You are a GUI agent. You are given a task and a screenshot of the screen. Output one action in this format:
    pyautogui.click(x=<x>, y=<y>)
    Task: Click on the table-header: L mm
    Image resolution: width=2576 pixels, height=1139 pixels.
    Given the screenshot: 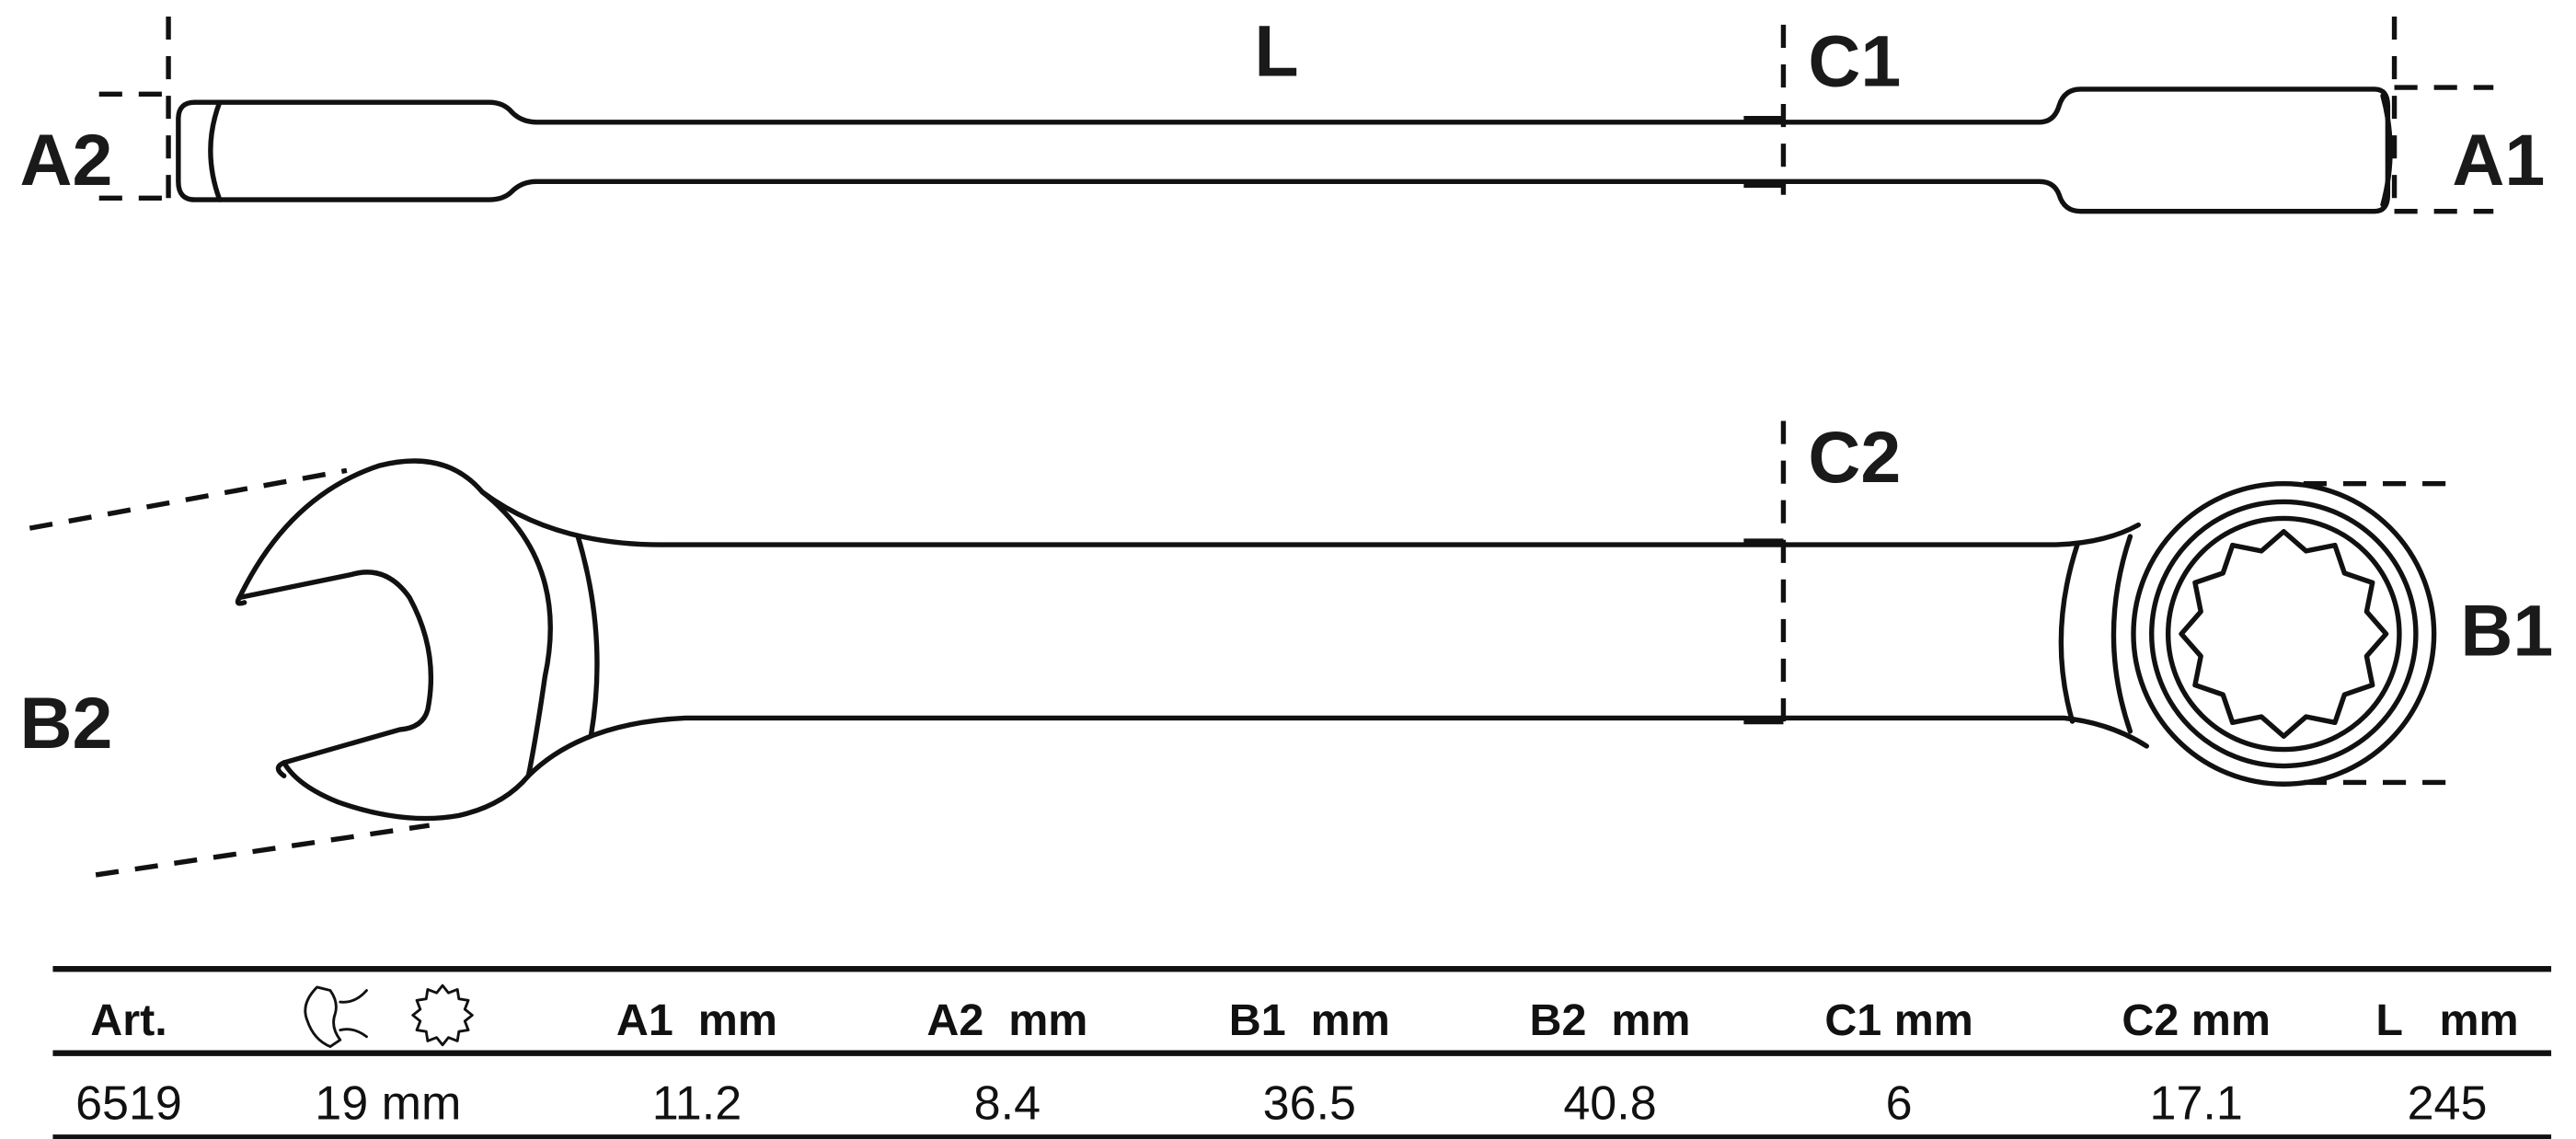 What is the action you would take?
    pyautogui.click(x=2446, y=1020)
    